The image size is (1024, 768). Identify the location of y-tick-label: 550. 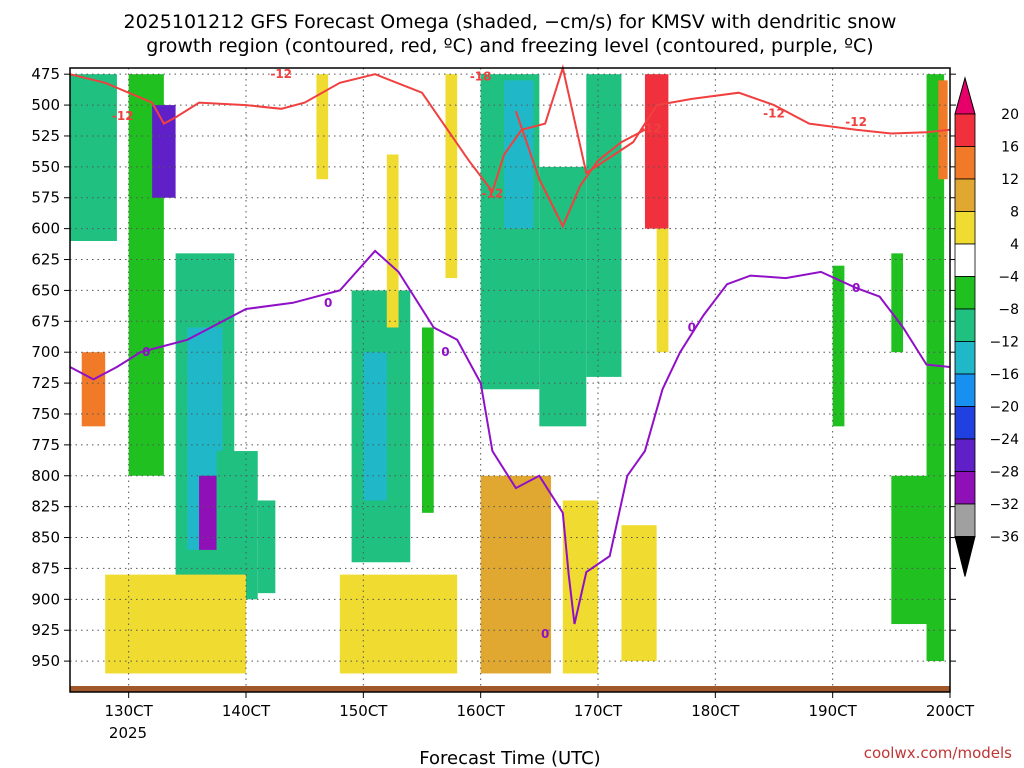
(45, 167).